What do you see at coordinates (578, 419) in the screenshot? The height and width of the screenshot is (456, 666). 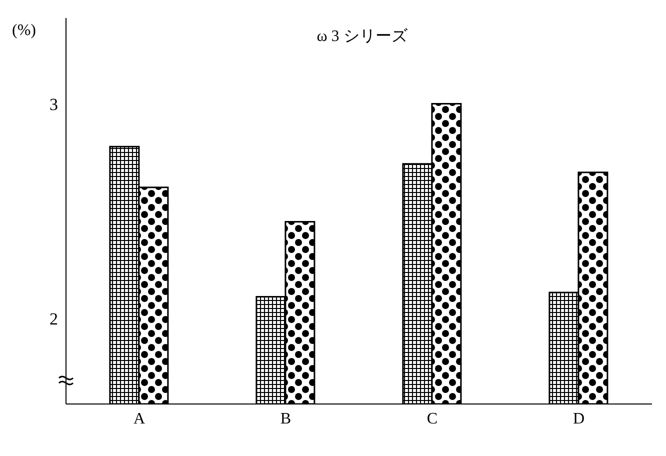 I see `x-tick-label: D` at bounding box center [578, 419].